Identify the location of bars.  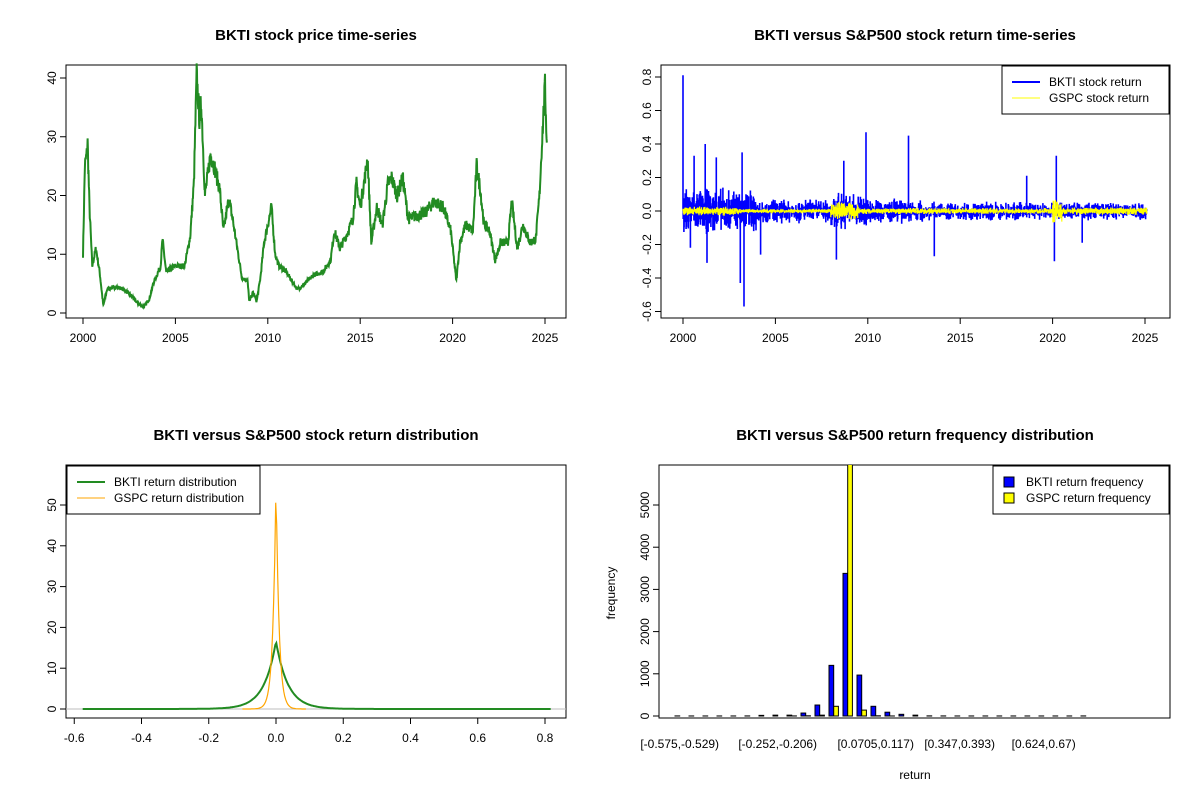
(880, 591).